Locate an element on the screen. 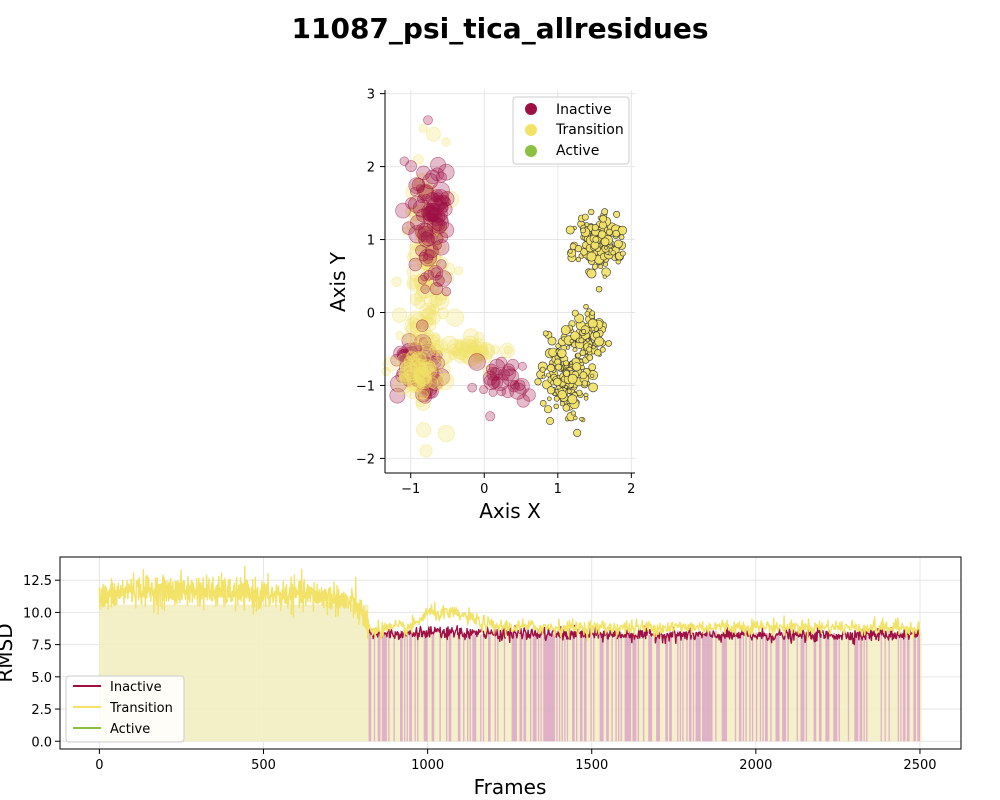 This screenshot has width=1000, height=800. scatter-legend-label-active: Active is located at coordinates (577, 151).